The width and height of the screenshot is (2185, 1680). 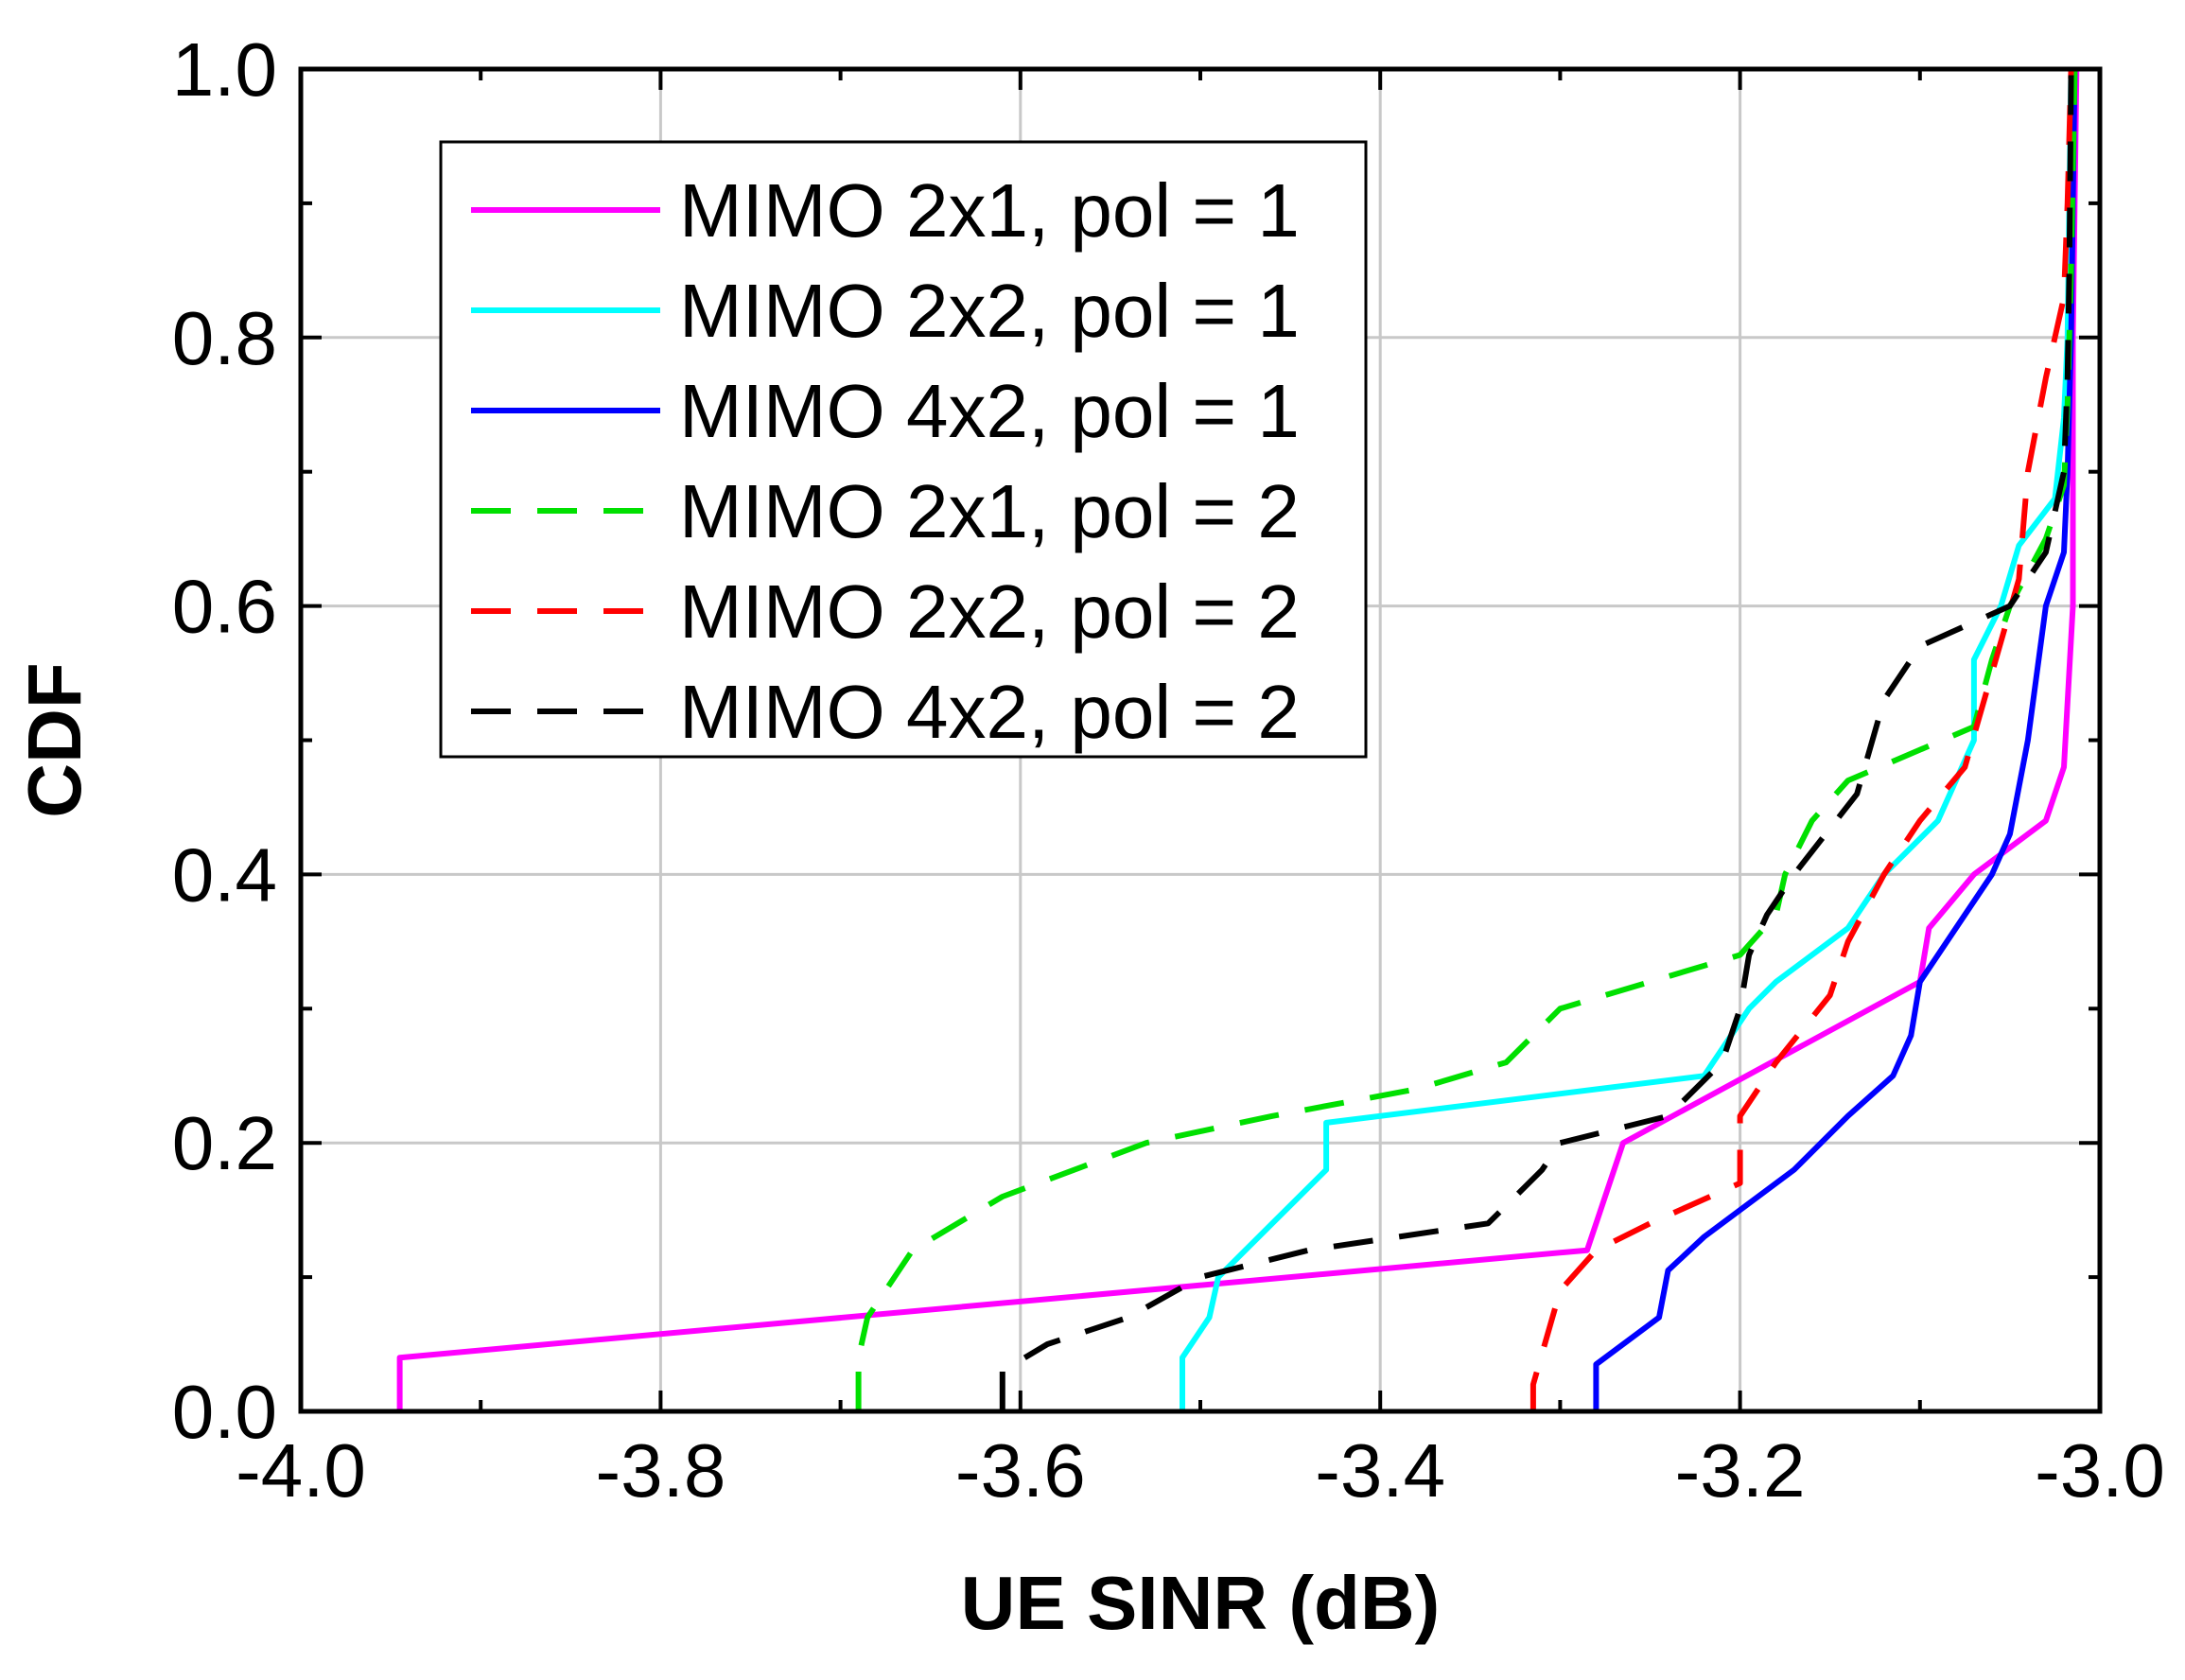 What do you see at coordinates (989, 411) in the screenshot?
I see `legend-label: MIMO 4x2, pol = 1` at bounding box center [989, 411].